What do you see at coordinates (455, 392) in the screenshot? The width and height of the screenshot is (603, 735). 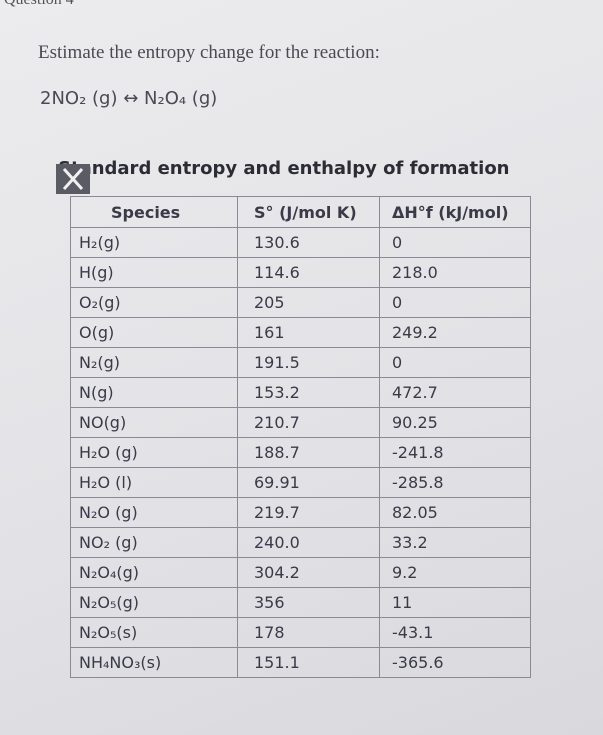 I see `table-cell: 472.7` at bounding box center [455, 392].